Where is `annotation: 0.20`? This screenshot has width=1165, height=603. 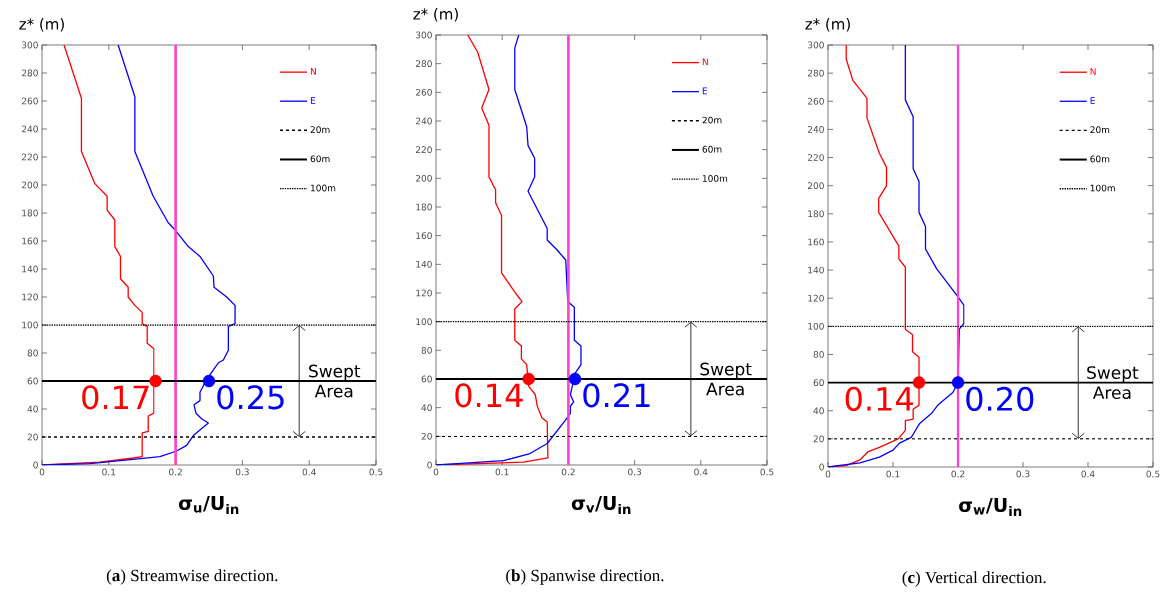 annotation: 0.20 is located at coordinates (1000, 398).